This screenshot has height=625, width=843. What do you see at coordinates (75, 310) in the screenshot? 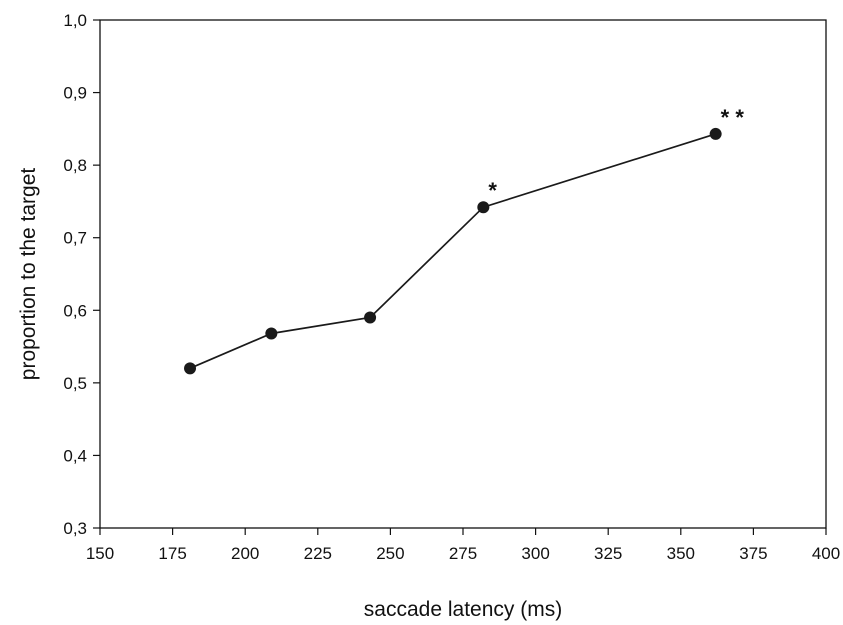
I see `y-tick-label: 0,6` at bounding box center [75, 310].